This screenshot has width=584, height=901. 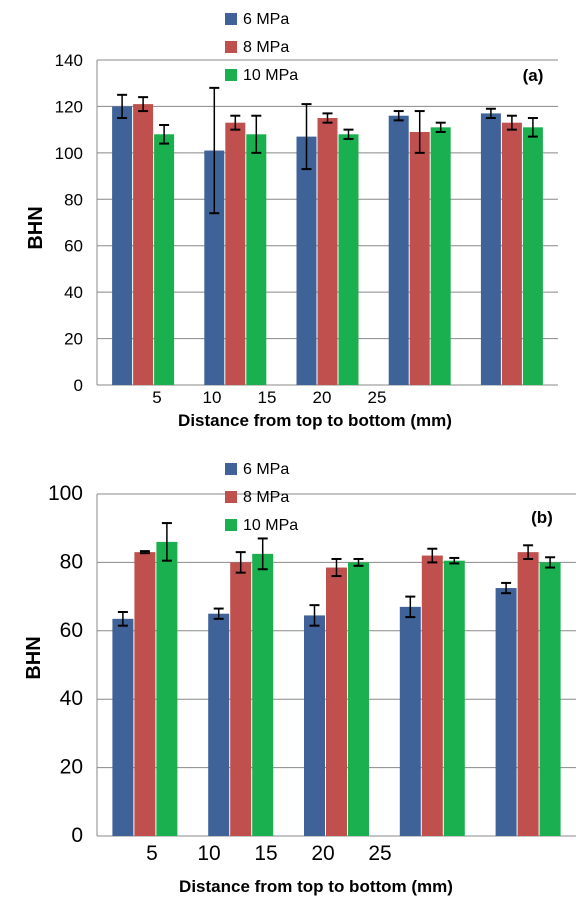 What do you see at coordinates (533, 75) in the screenshot?
I see `panel-label: (a)` at bounding box center [533, 75].